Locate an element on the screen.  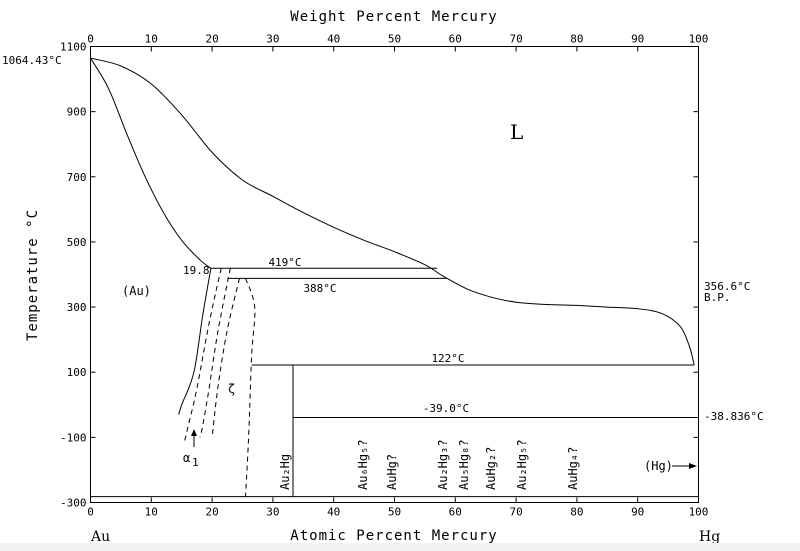
hg-arrowhead is located at coordinates (693, 466).